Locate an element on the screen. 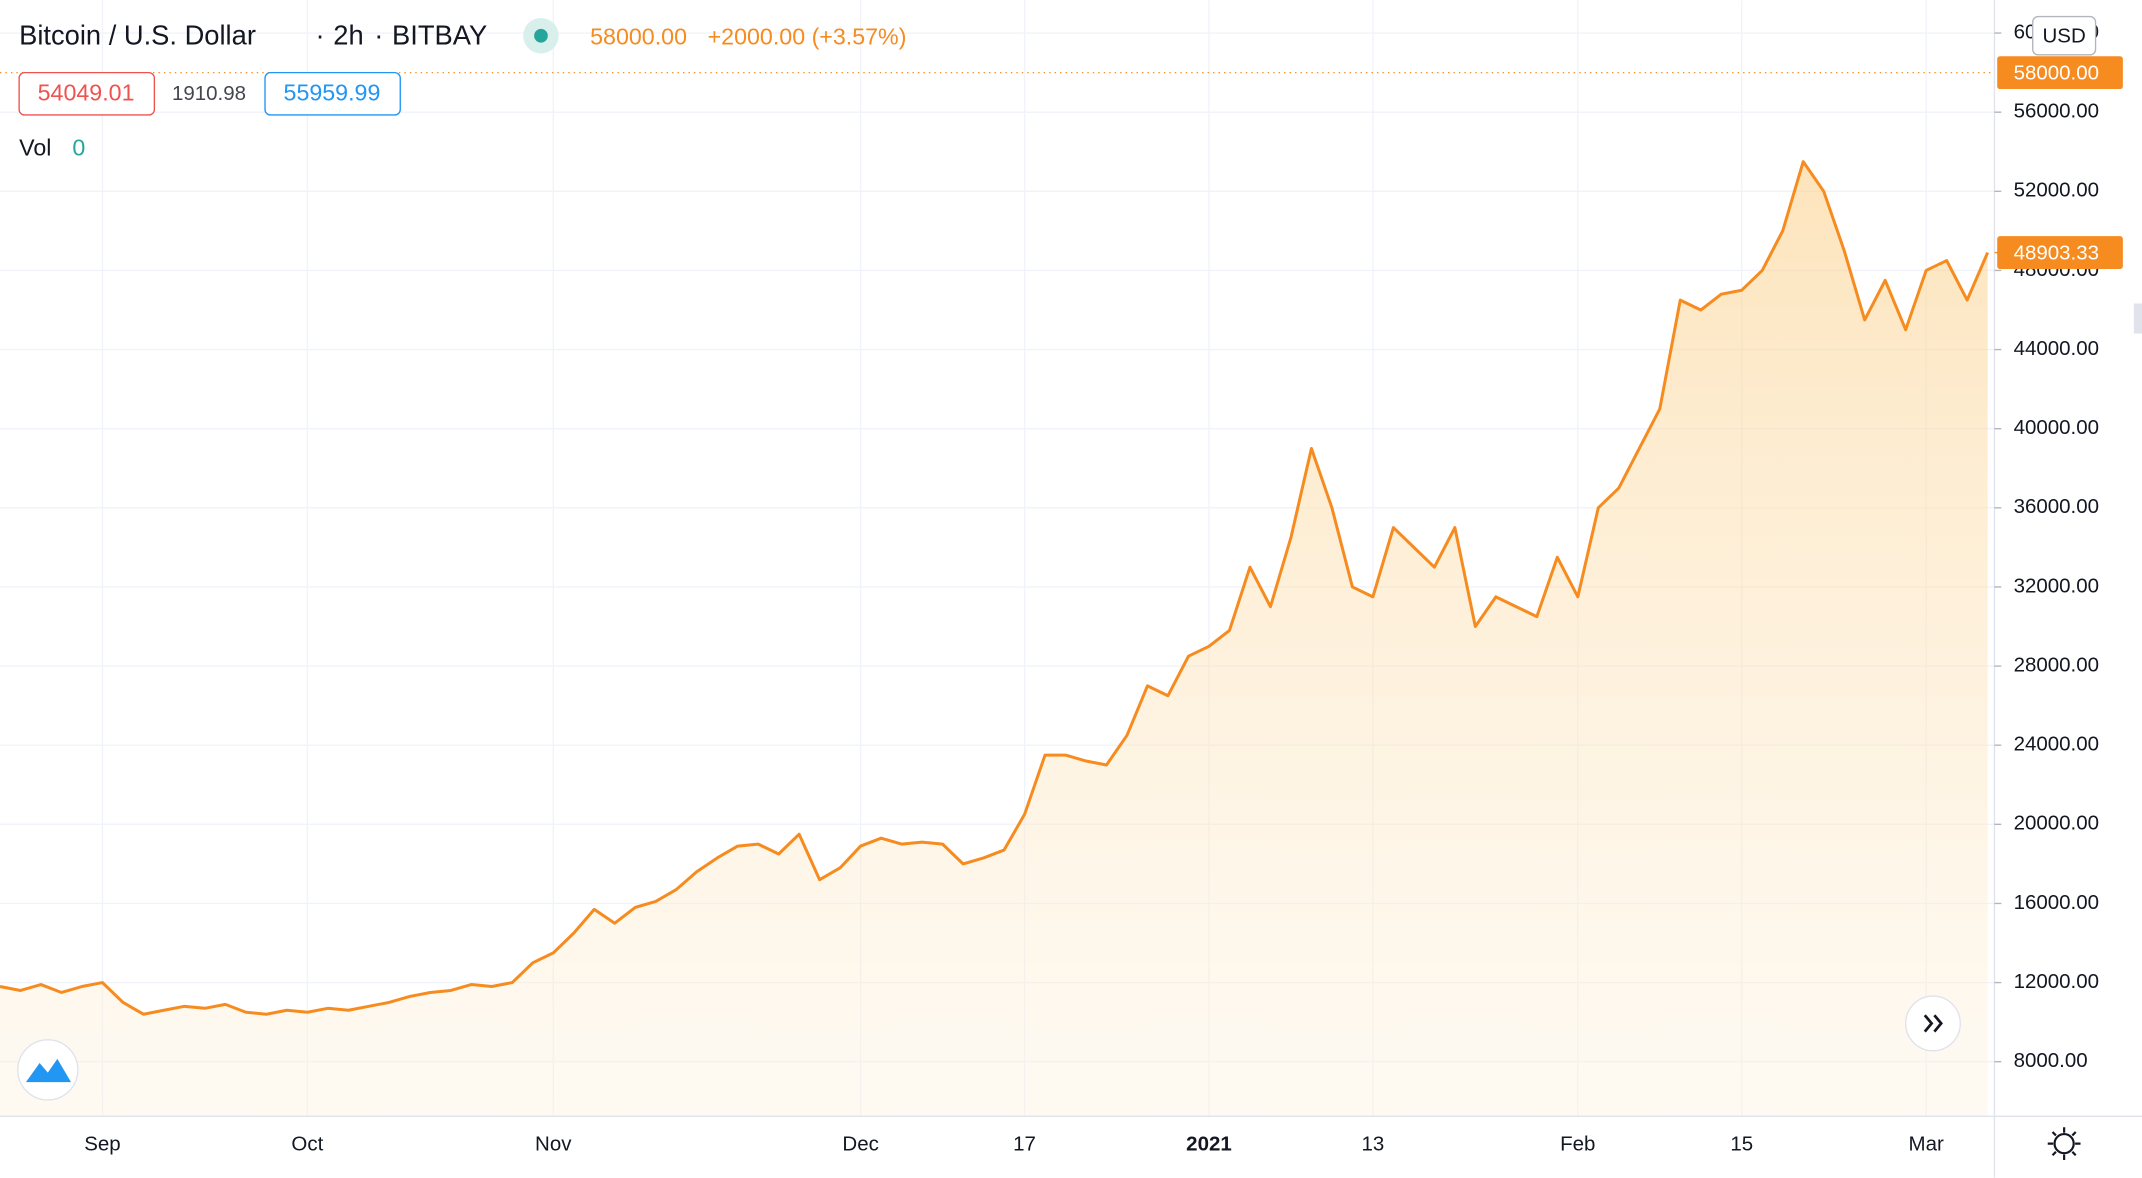  y-tick-label: 56000.00 is located at coordinates (2056, 111).